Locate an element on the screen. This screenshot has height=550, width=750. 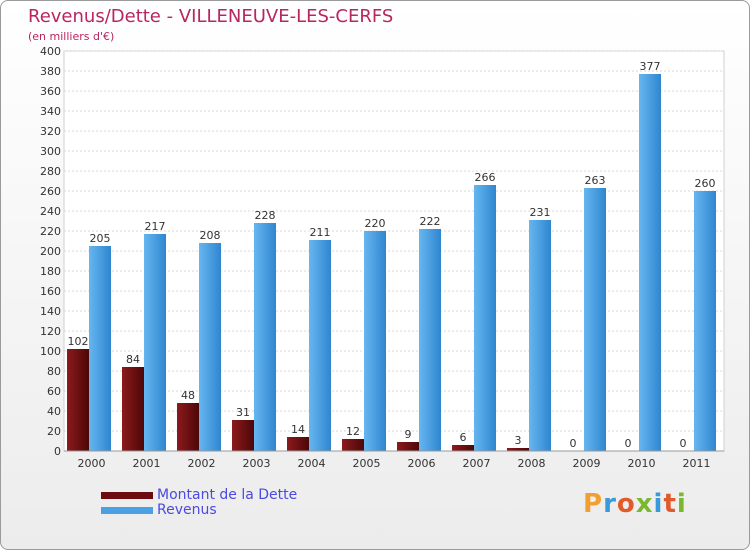
y-tick-label: 20 is located at coordinates (54, 431).